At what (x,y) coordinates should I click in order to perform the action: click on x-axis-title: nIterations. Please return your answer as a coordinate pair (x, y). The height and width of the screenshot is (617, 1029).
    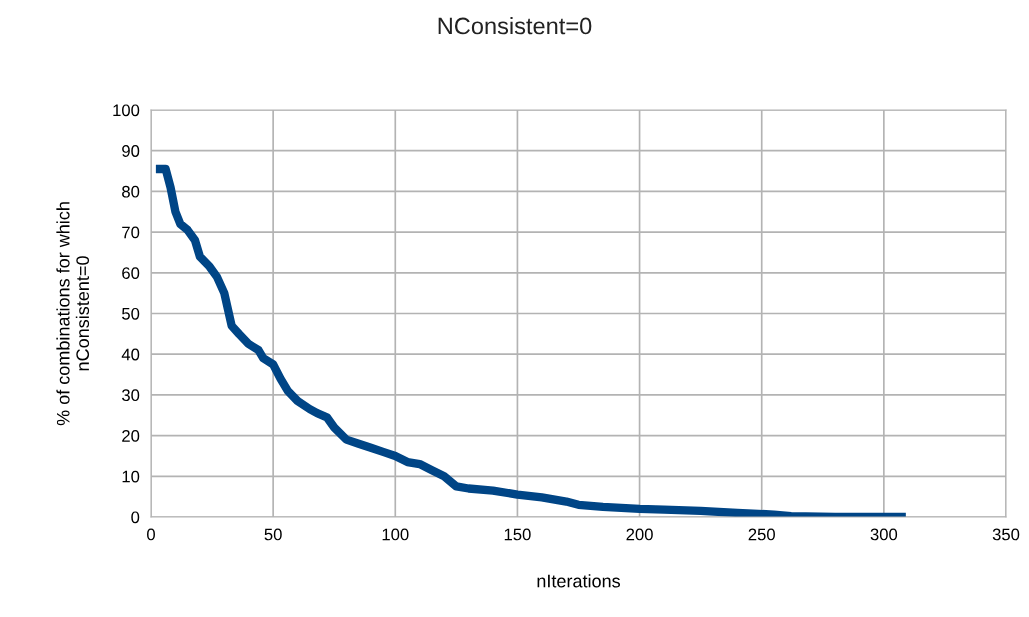
    Looking at the image, I should click on (579, 581).